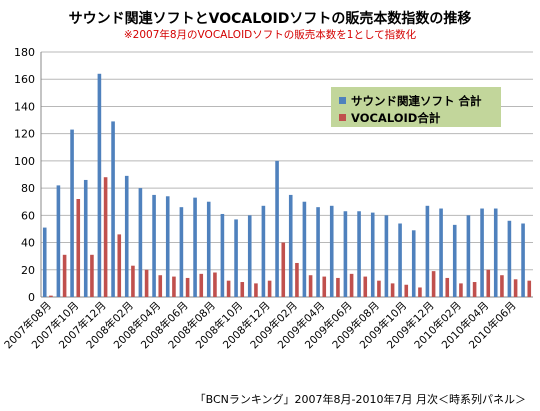 This screenshot has height=411, width=540. Describe the element at coordinates (24, 52) in the screenshot. I see `y-tick-label: 180` at that location.